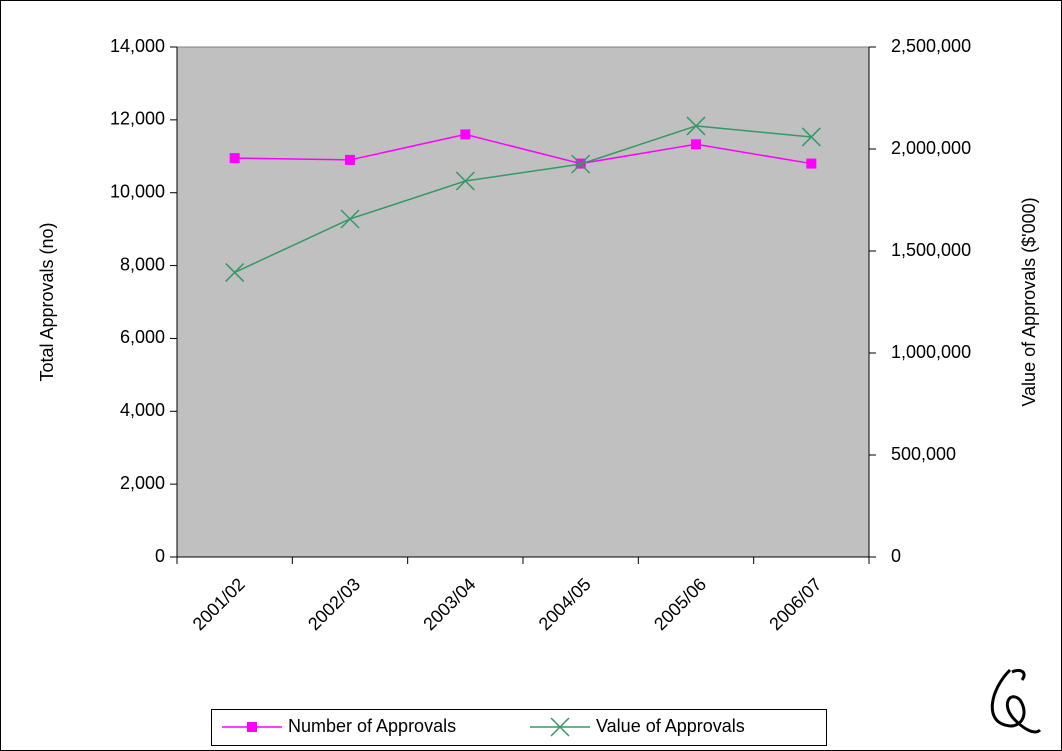  Describe the element at coordinates (1029, 301) in the screenshot. I see `y2-axis-title: Value of Approvals ($'000)` at that location.